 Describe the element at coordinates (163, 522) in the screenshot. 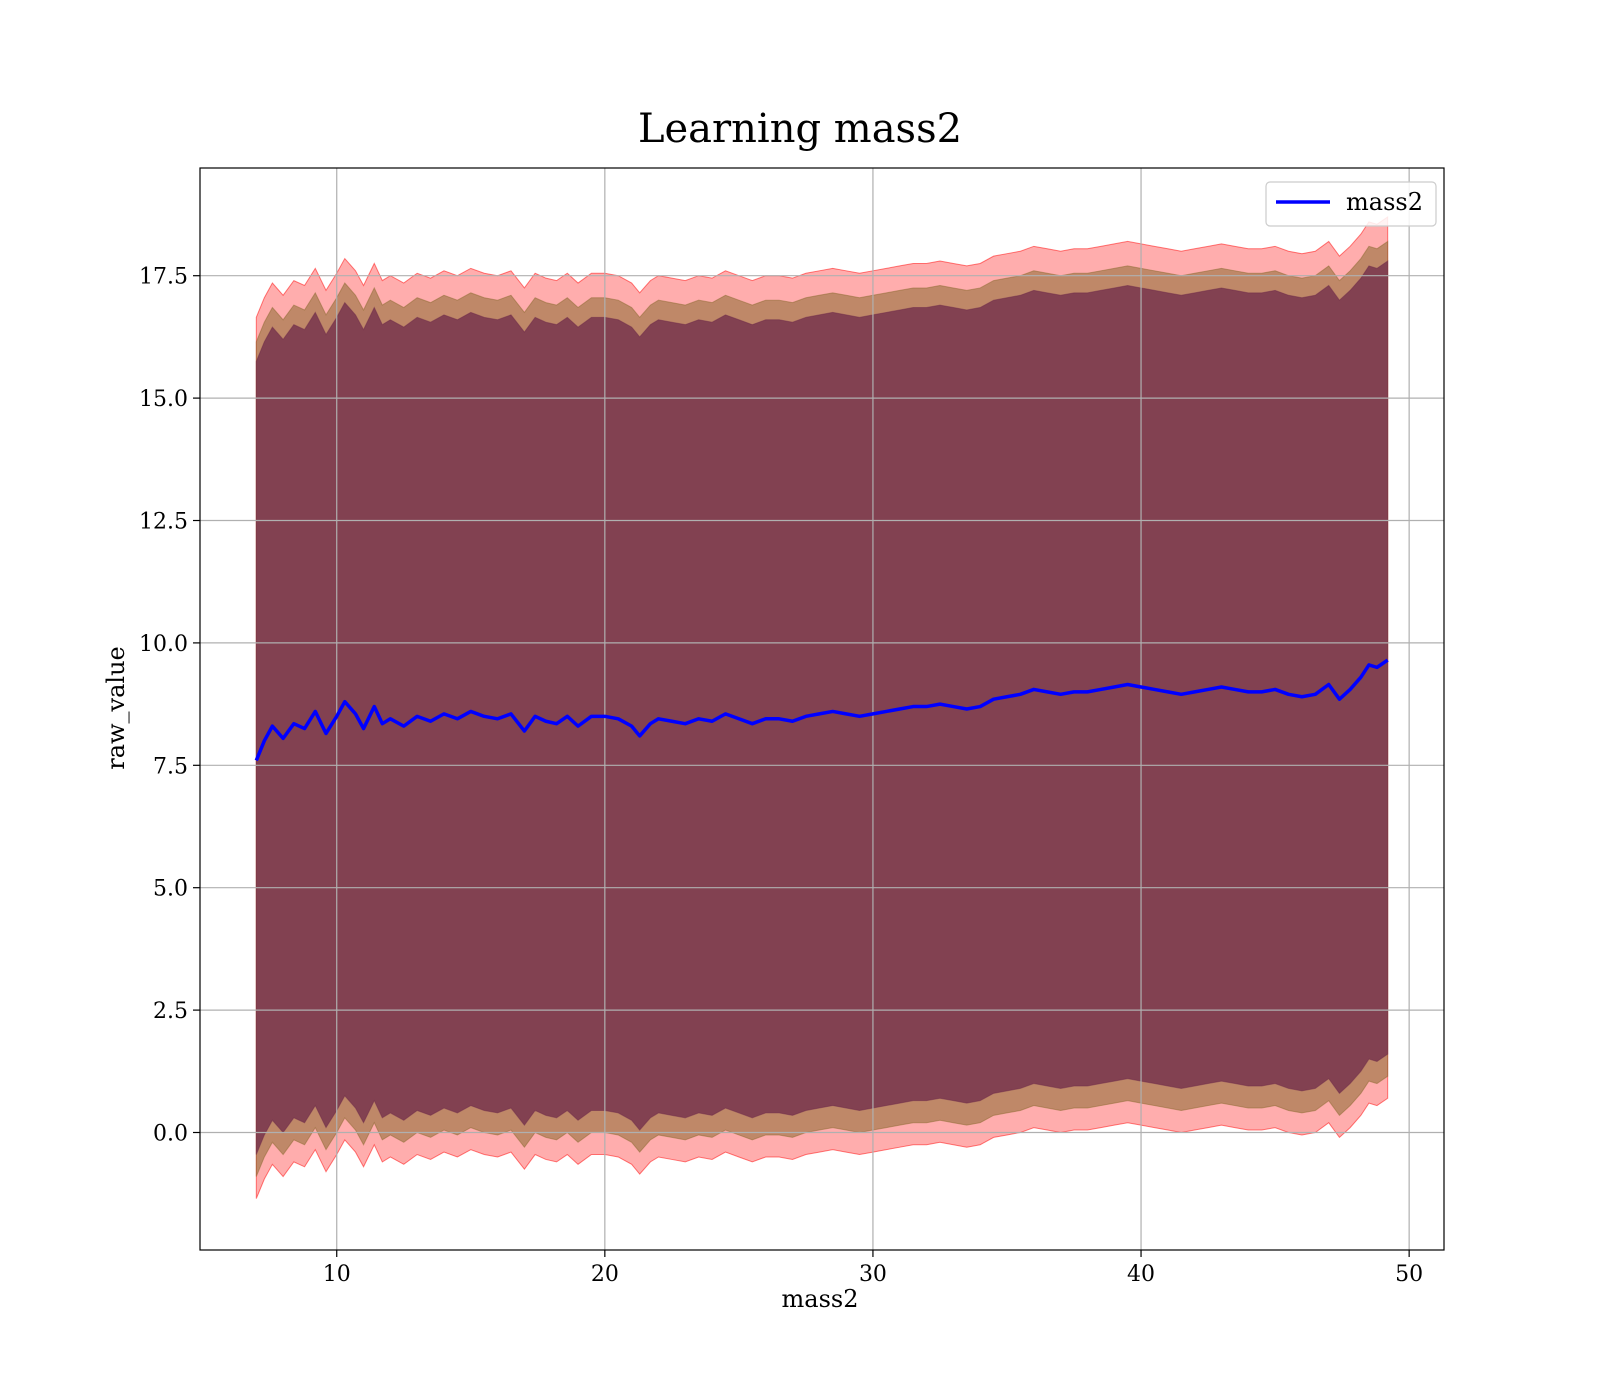

I see `y-tick-label: 12.5` at that location.